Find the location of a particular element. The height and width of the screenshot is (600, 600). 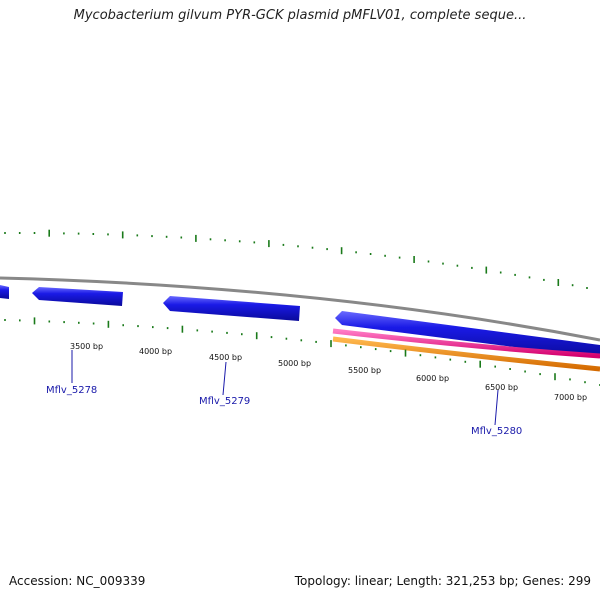

gene-label-mflv-5279: Mflv_5279 is located at coordinates (224, 401).